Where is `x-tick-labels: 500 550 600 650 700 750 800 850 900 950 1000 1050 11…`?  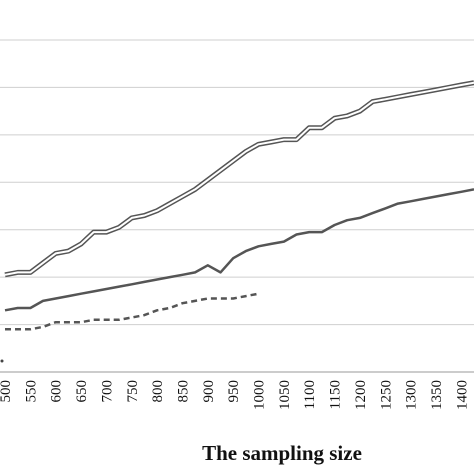 x-tick-labels: 500 550 600 650 700 750 800 850 900 950 1000 1050 11… is located at coordinates (235, 395).